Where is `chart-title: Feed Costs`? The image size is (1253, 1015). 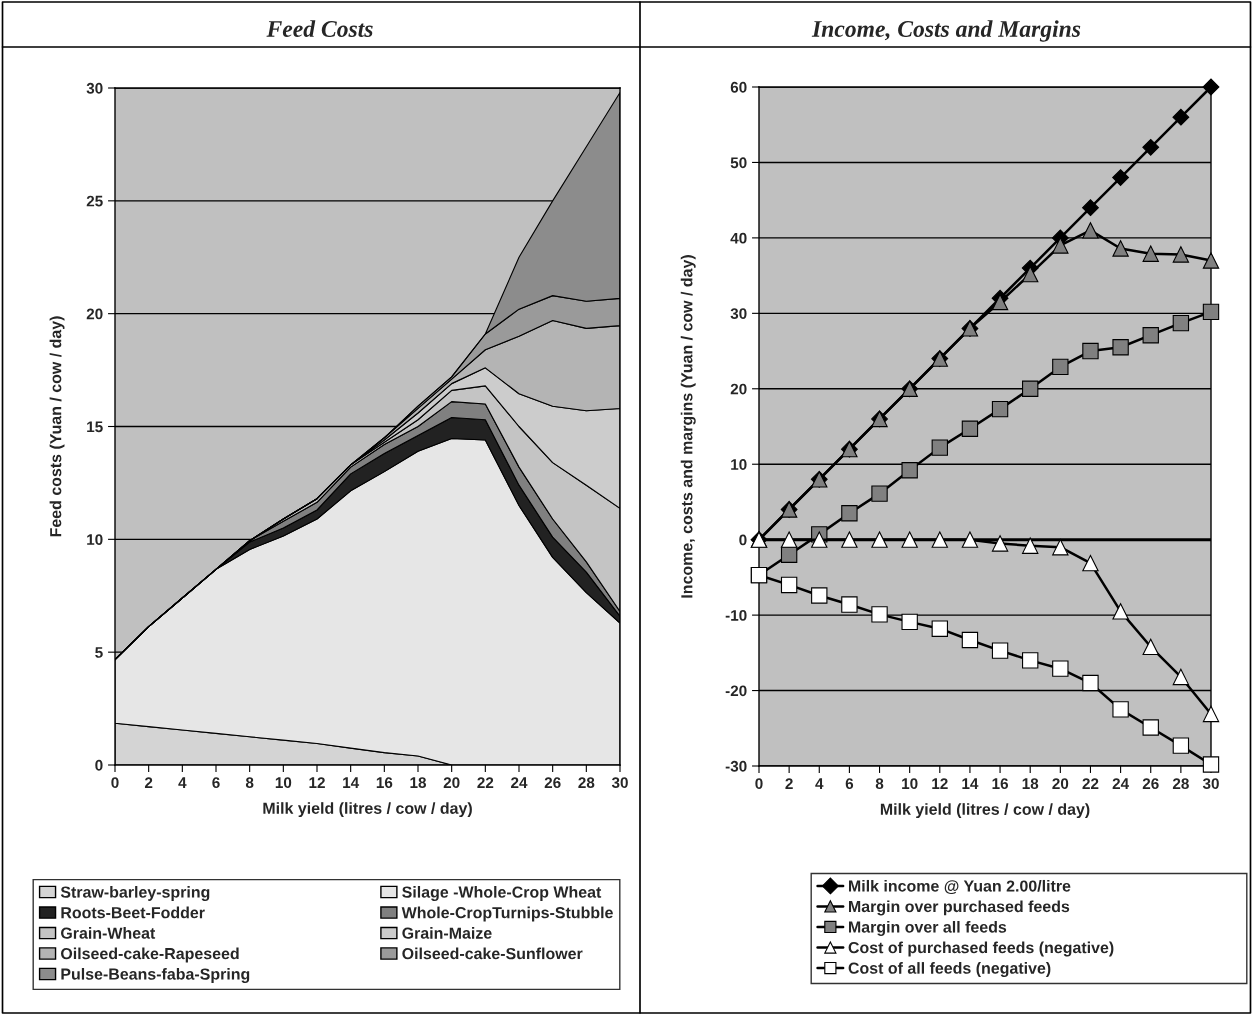 chart-title: Feed Costs is located at coordinates (319, 28).